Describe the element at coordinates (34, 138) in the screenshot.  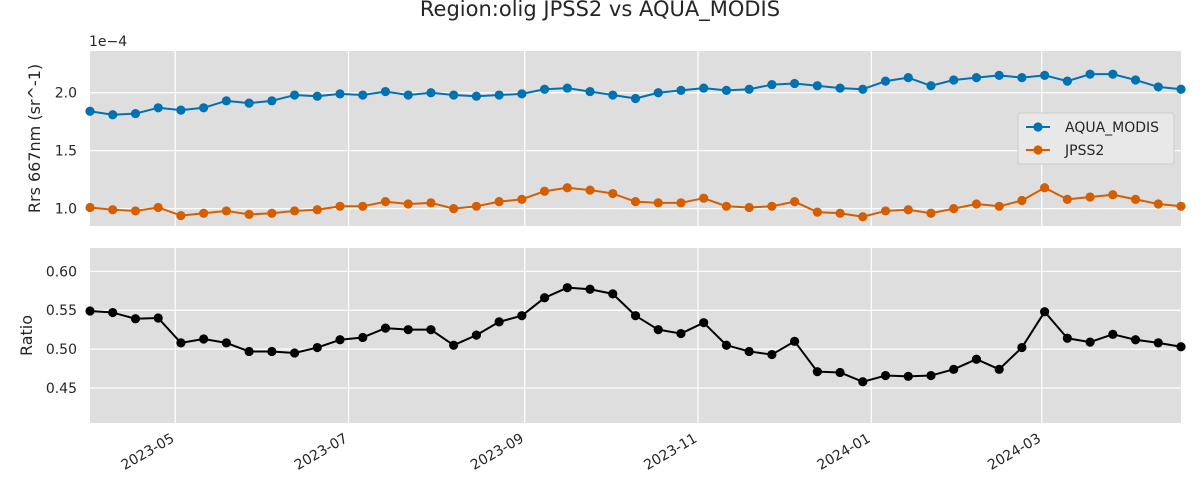
I see `rrs-y-axis-label: Rrs 667nm (sr^-1)` at that location.